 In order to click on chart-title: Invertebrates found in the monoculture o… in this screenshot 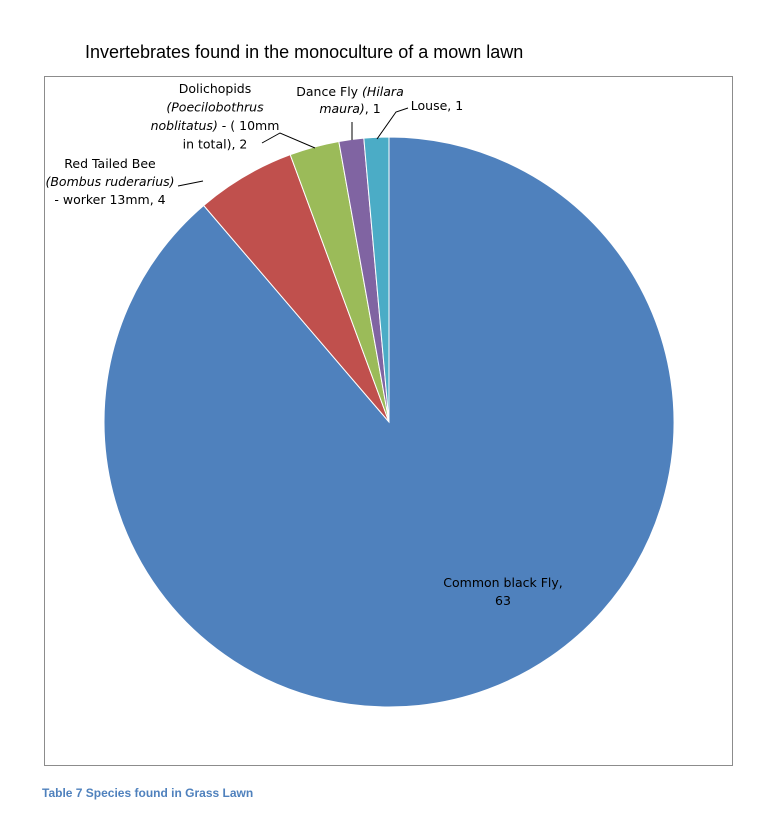, I will do `click(304, 52)`.